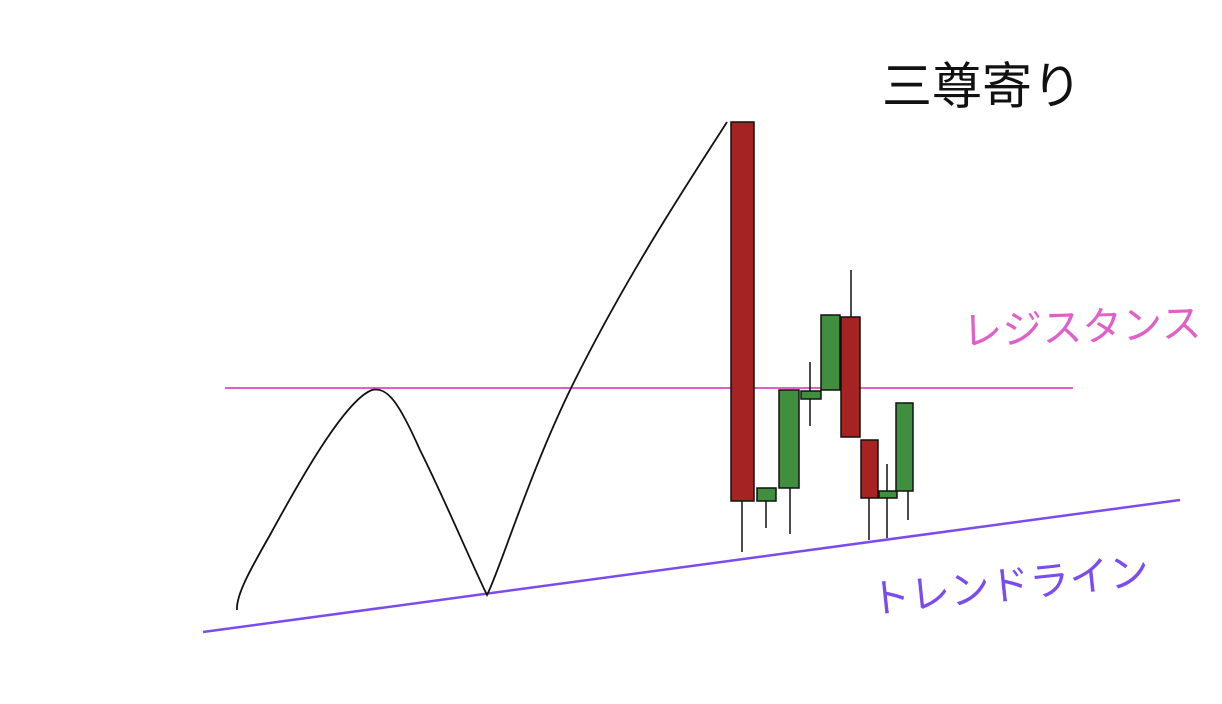  Describe the element at coordinates (1082, 328) in the screenshot. I see `resistance-label: レジスタンス` at that location.